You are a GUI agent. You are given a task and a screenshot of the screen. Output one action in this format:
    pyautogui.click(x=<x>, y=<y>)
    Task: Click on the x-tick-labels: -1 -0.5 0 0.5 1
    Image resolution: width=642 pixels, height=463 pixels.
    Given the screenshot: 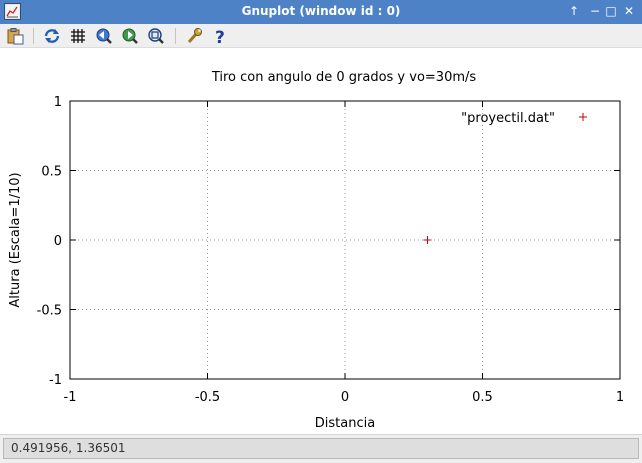 What is the action you would take?
    pyautogui.click(x=344, y=397)
    